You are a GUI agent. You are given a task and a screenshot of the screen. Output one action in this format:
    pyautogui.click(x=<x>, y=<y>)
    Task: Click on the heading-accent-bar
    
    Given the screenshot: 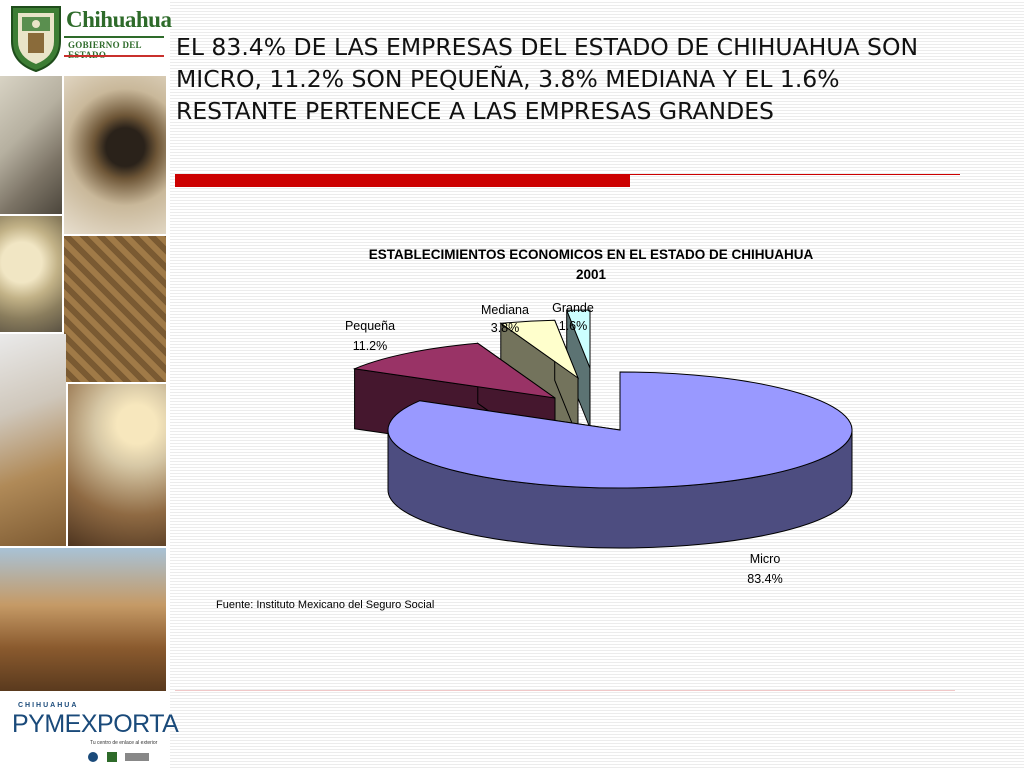 What is the action you would take?
    pyautogui.click(x=402, y=180)
    